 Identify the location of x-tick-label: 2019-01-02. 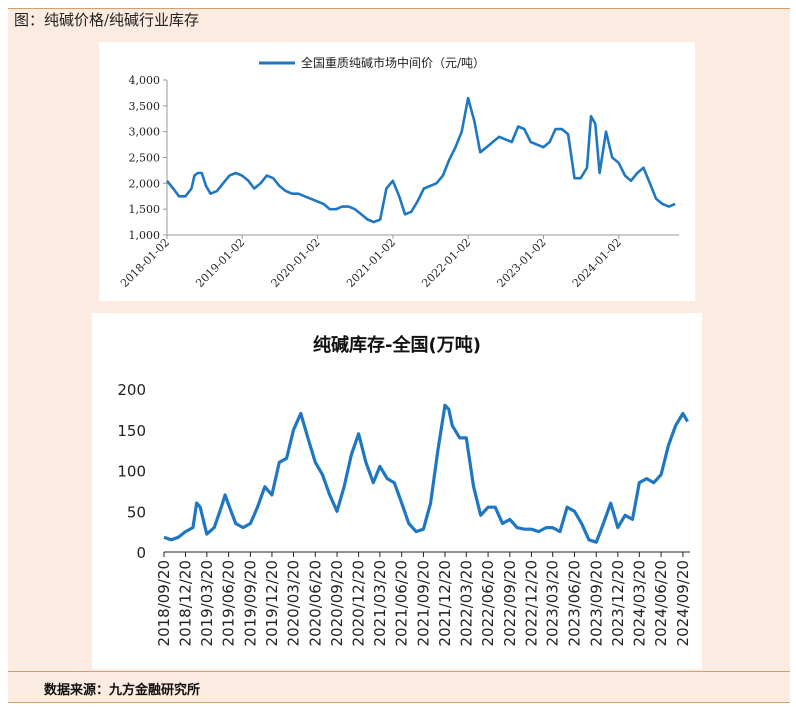
(220, 263).